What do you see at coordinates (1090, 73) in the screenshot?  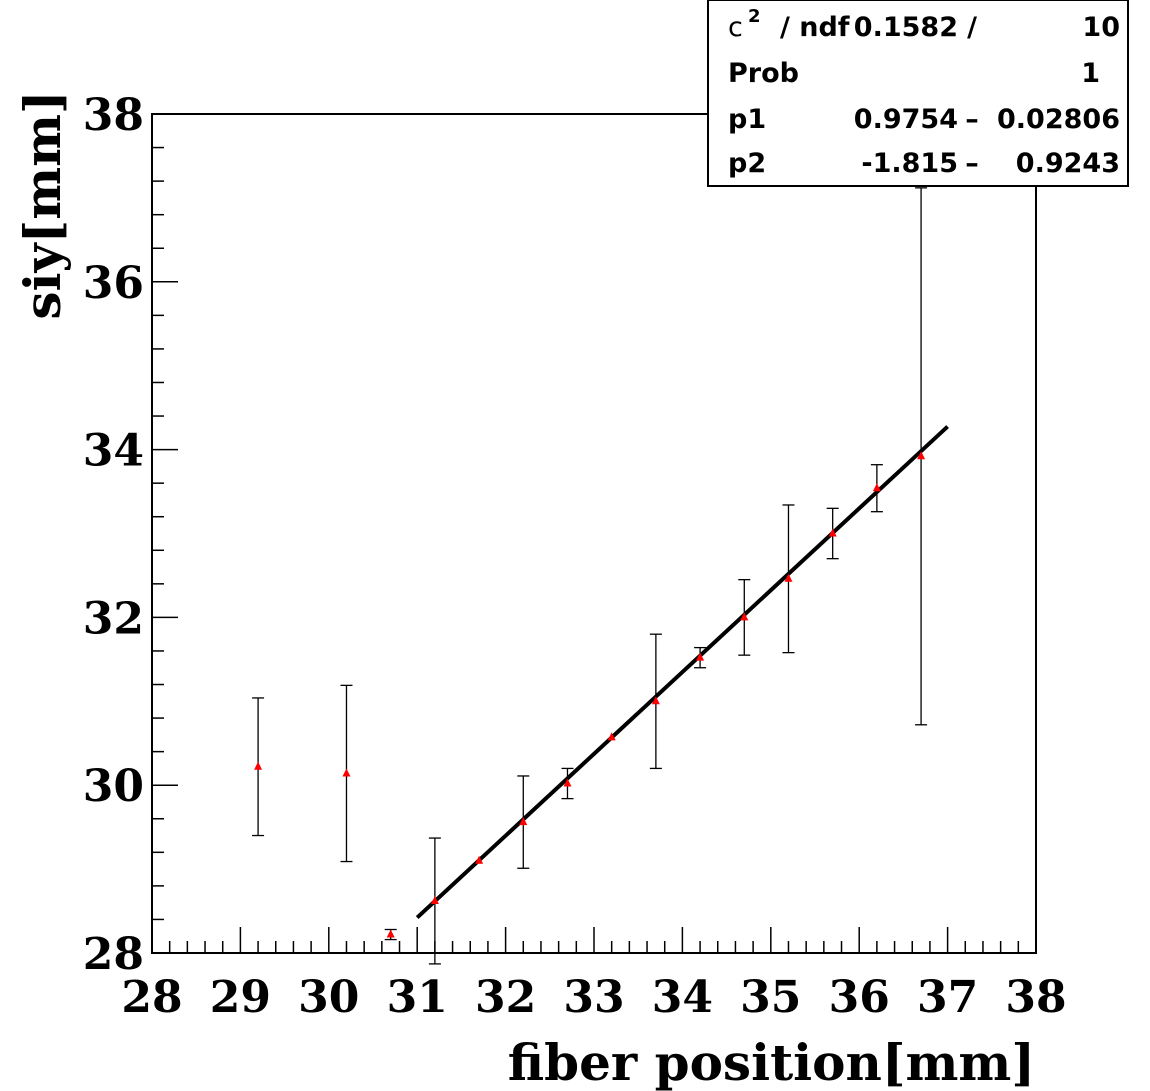 I see `stats-value: 1` at bounding box center [1090, 73].